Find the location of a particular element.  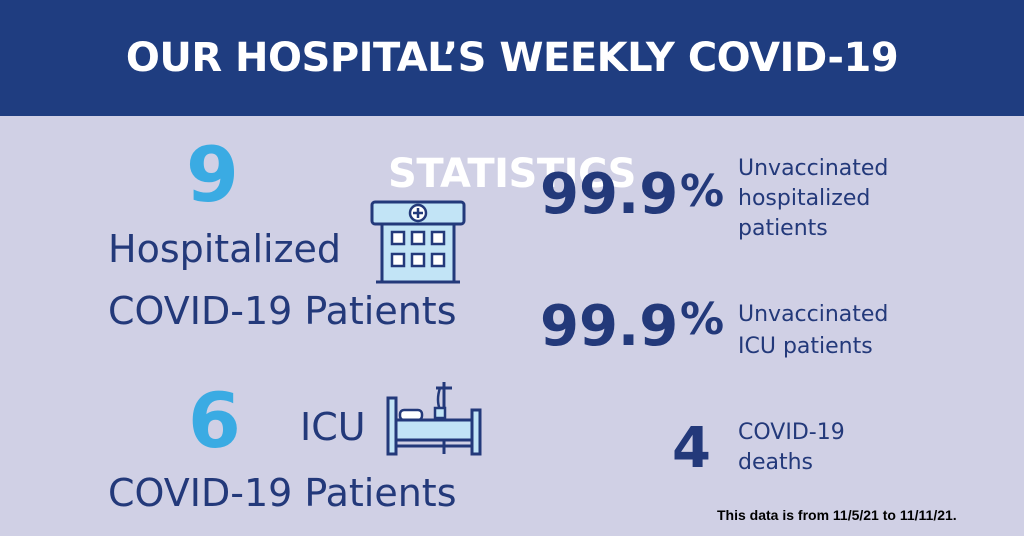

stat-unvaccinated-hospitalized-line1: Unvaccinated is located at coordinates (813, 168).